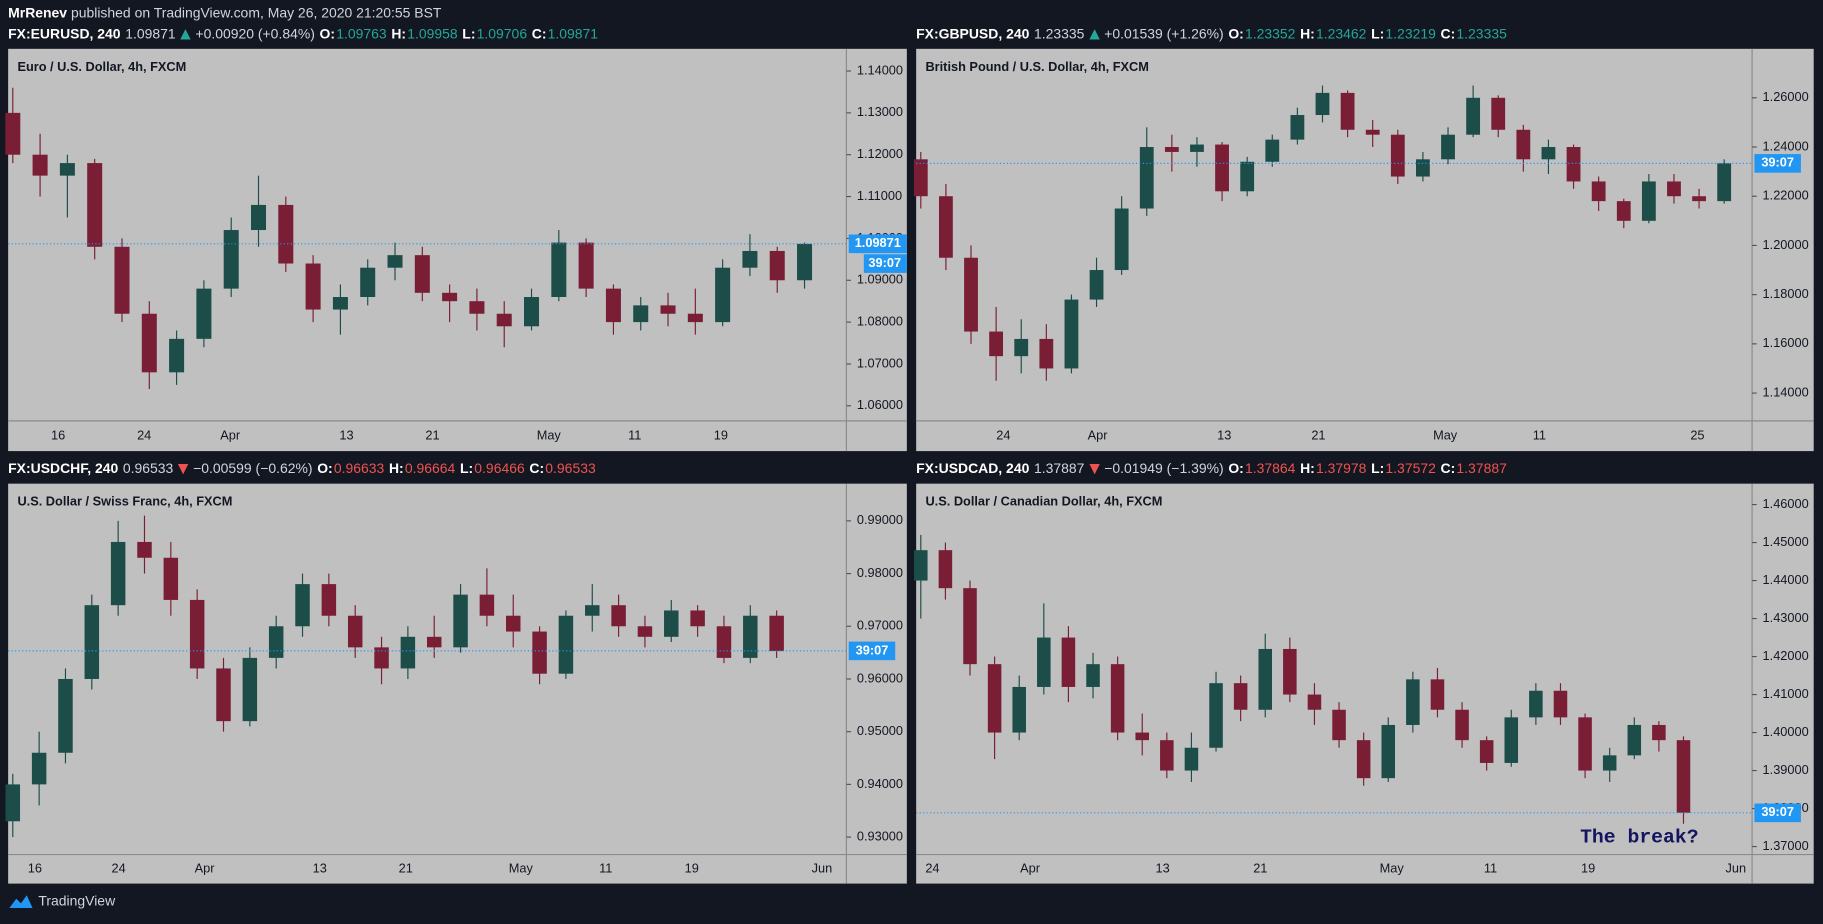  Describe the element at coordinates (21, 902) in the screenshot. I see `logo` at that location.